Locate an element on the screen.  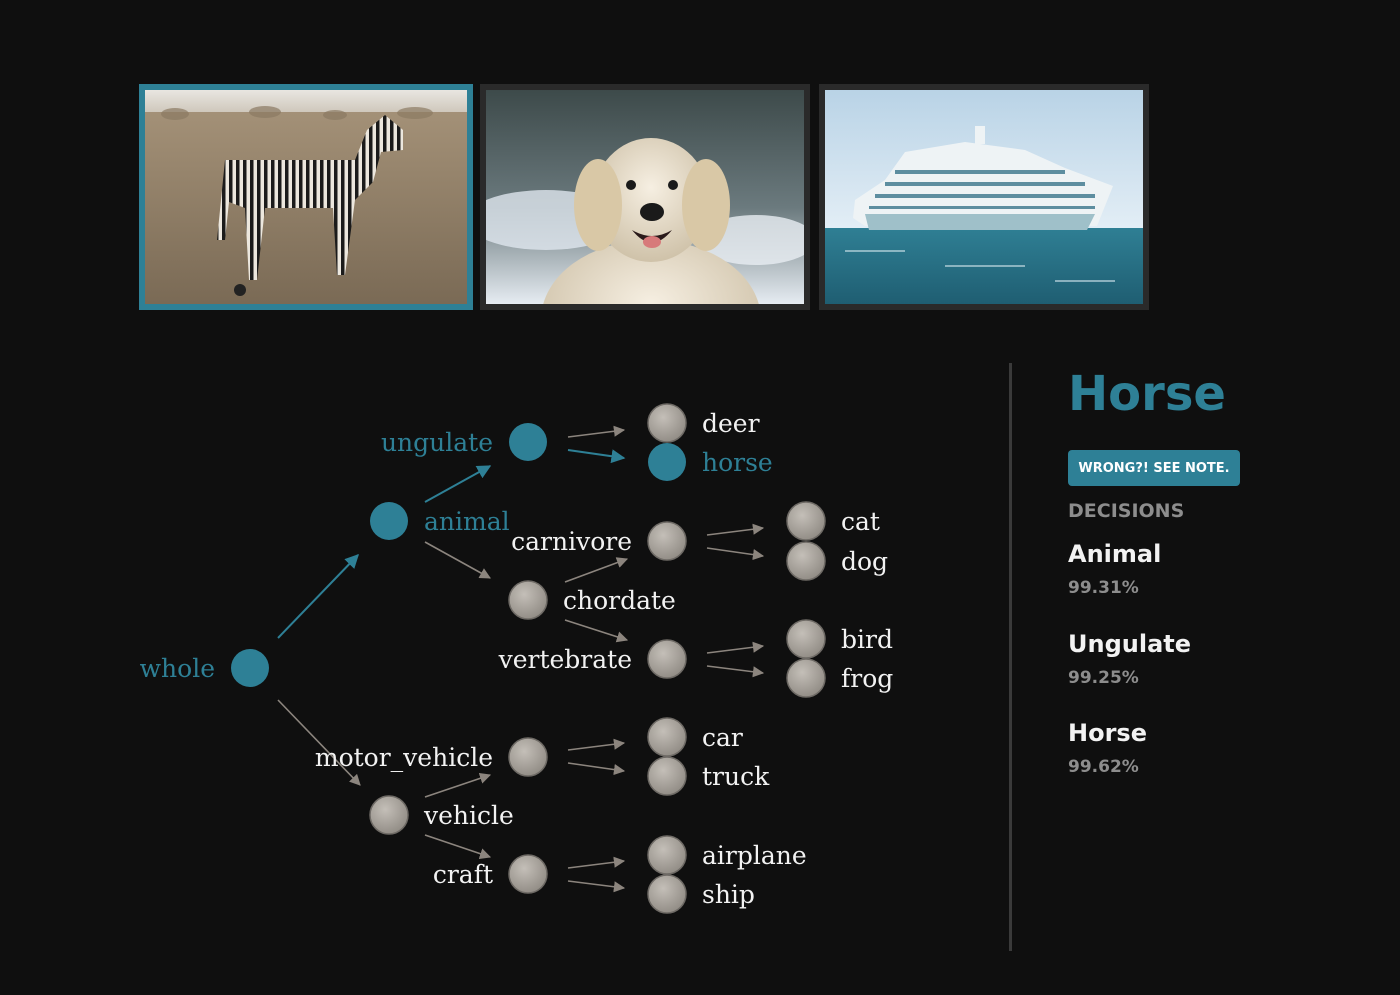
edge-vehicle-craft is located at coordinates (458, 847).